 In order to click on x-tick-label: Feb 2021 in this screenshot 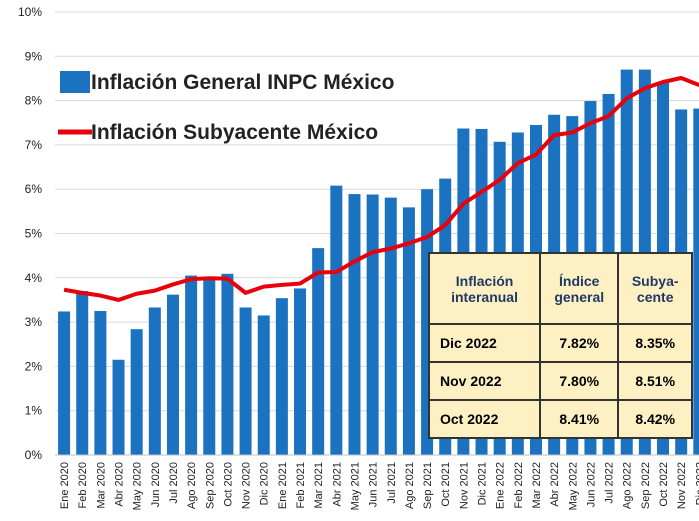, I will do `click(301, 485)`.